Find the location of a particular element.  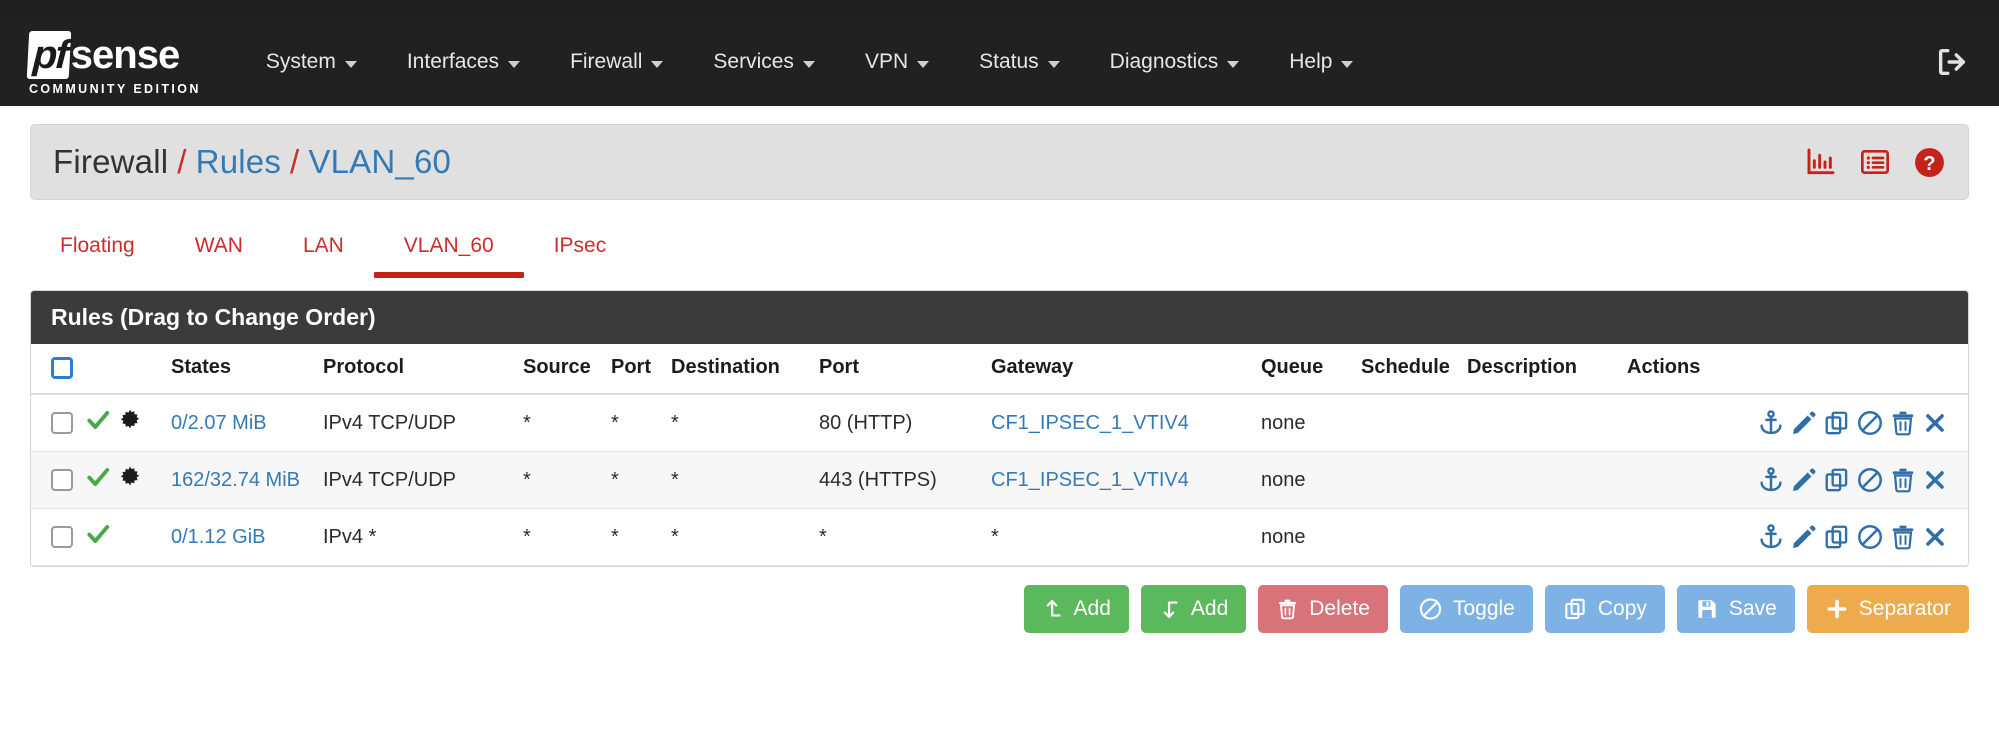

help-circle-icon: ? is located at coordinates (1929, 162).